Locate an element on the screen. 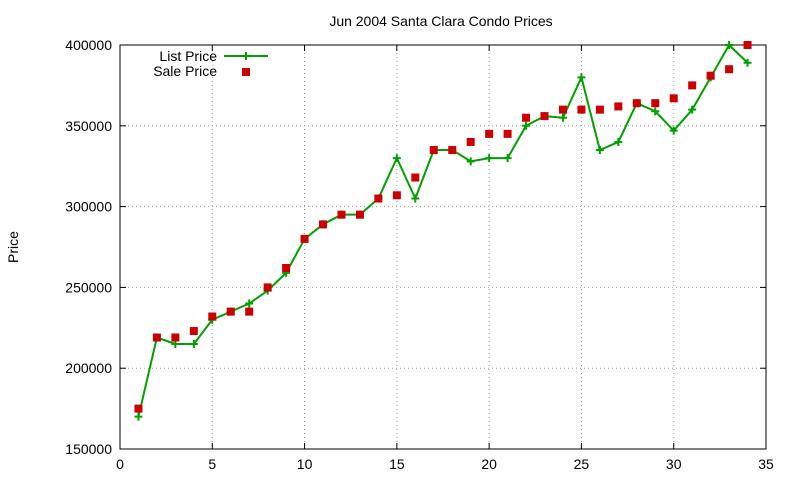 This screenshot has height=480, width=800. legend-label-sale-price: Sale Price is located at coordinates (185, 71).